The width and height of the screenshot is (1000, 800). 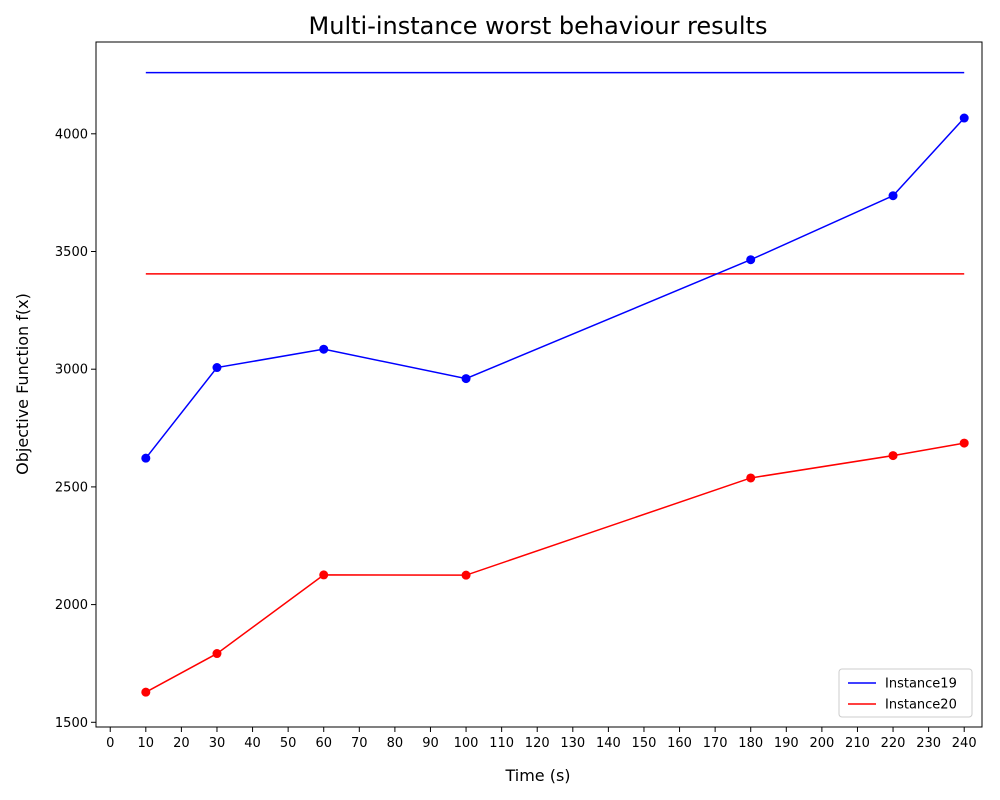 What do you see at coordinates (146, 743) in the screenshot?
I see `x-tick-label: 10` at bounding box center [146, 743].